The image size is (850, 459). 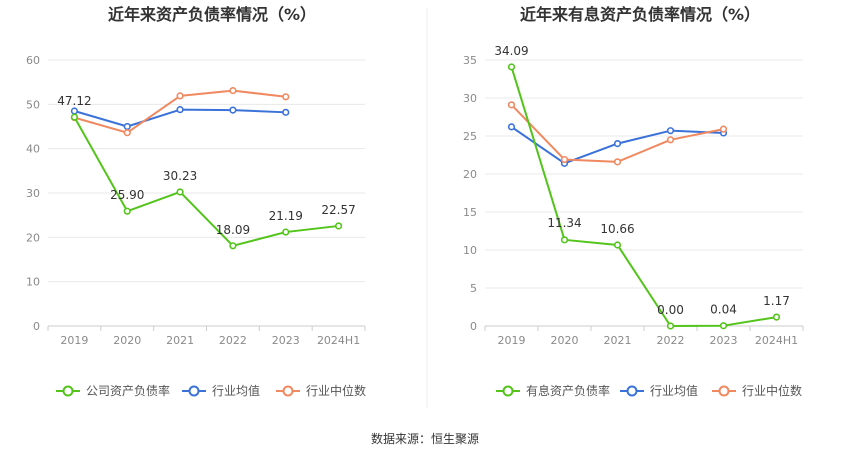 I want to click on chart-title: 近年来资产负债率情况（%）, so click(x=212, y=14).